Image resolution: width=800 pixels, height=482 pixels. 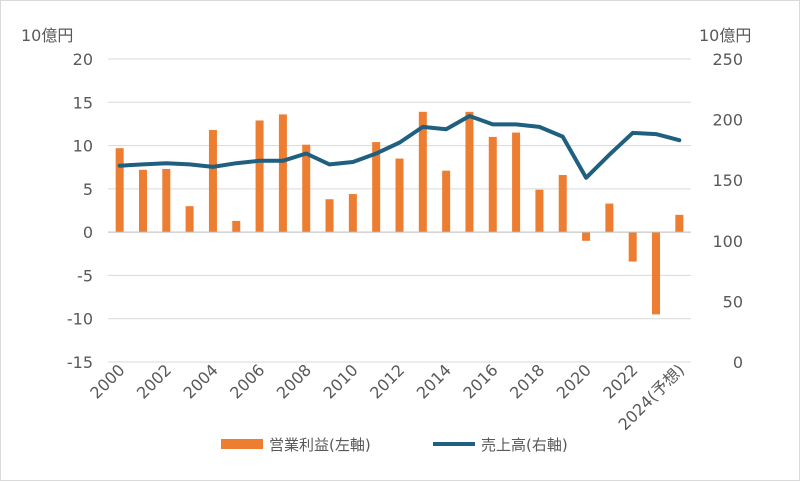 I want to click on bar-2001, so click(x=142, y=201).